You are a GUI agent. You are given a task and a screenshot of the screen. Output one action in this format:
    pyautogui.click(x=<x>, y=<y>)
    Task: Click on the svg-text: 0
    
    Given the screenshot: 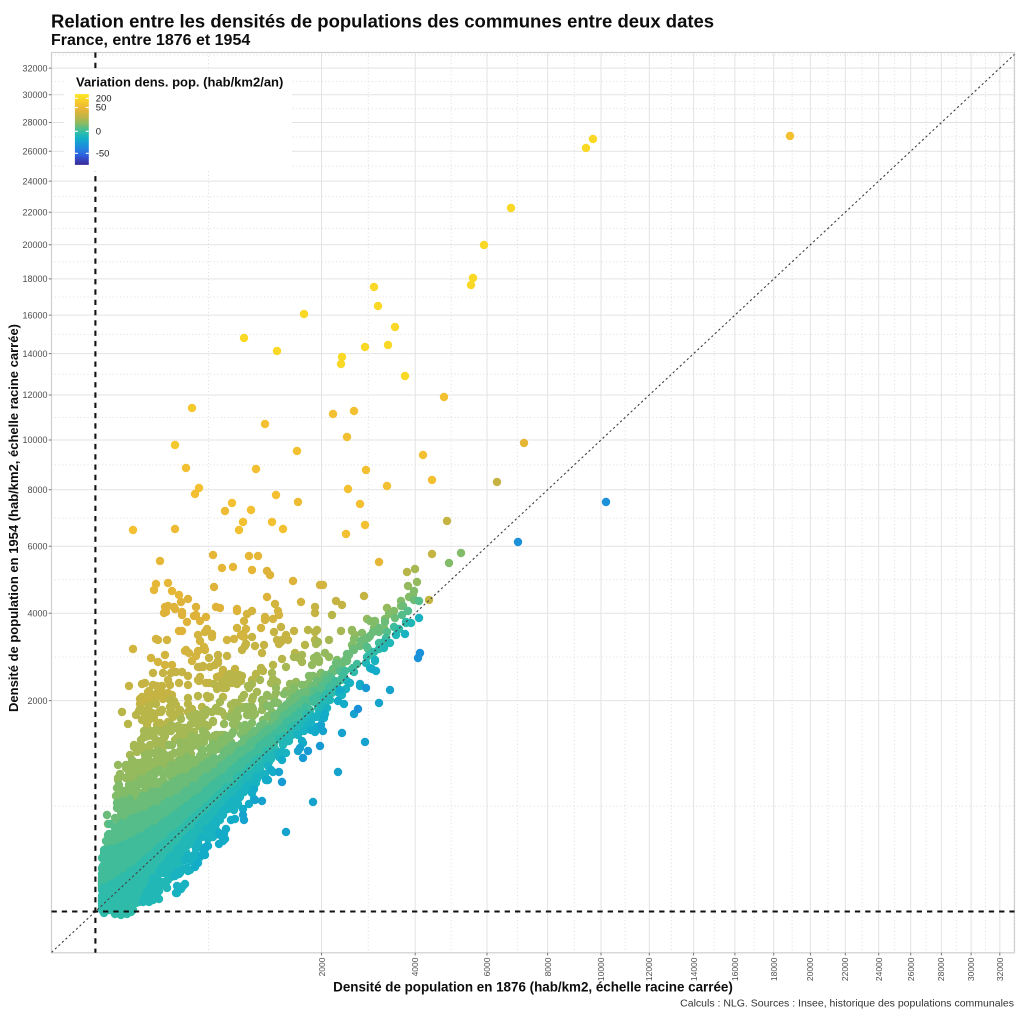 What is the action you would take?
    pyautogui.click(x=98, y=132)
    